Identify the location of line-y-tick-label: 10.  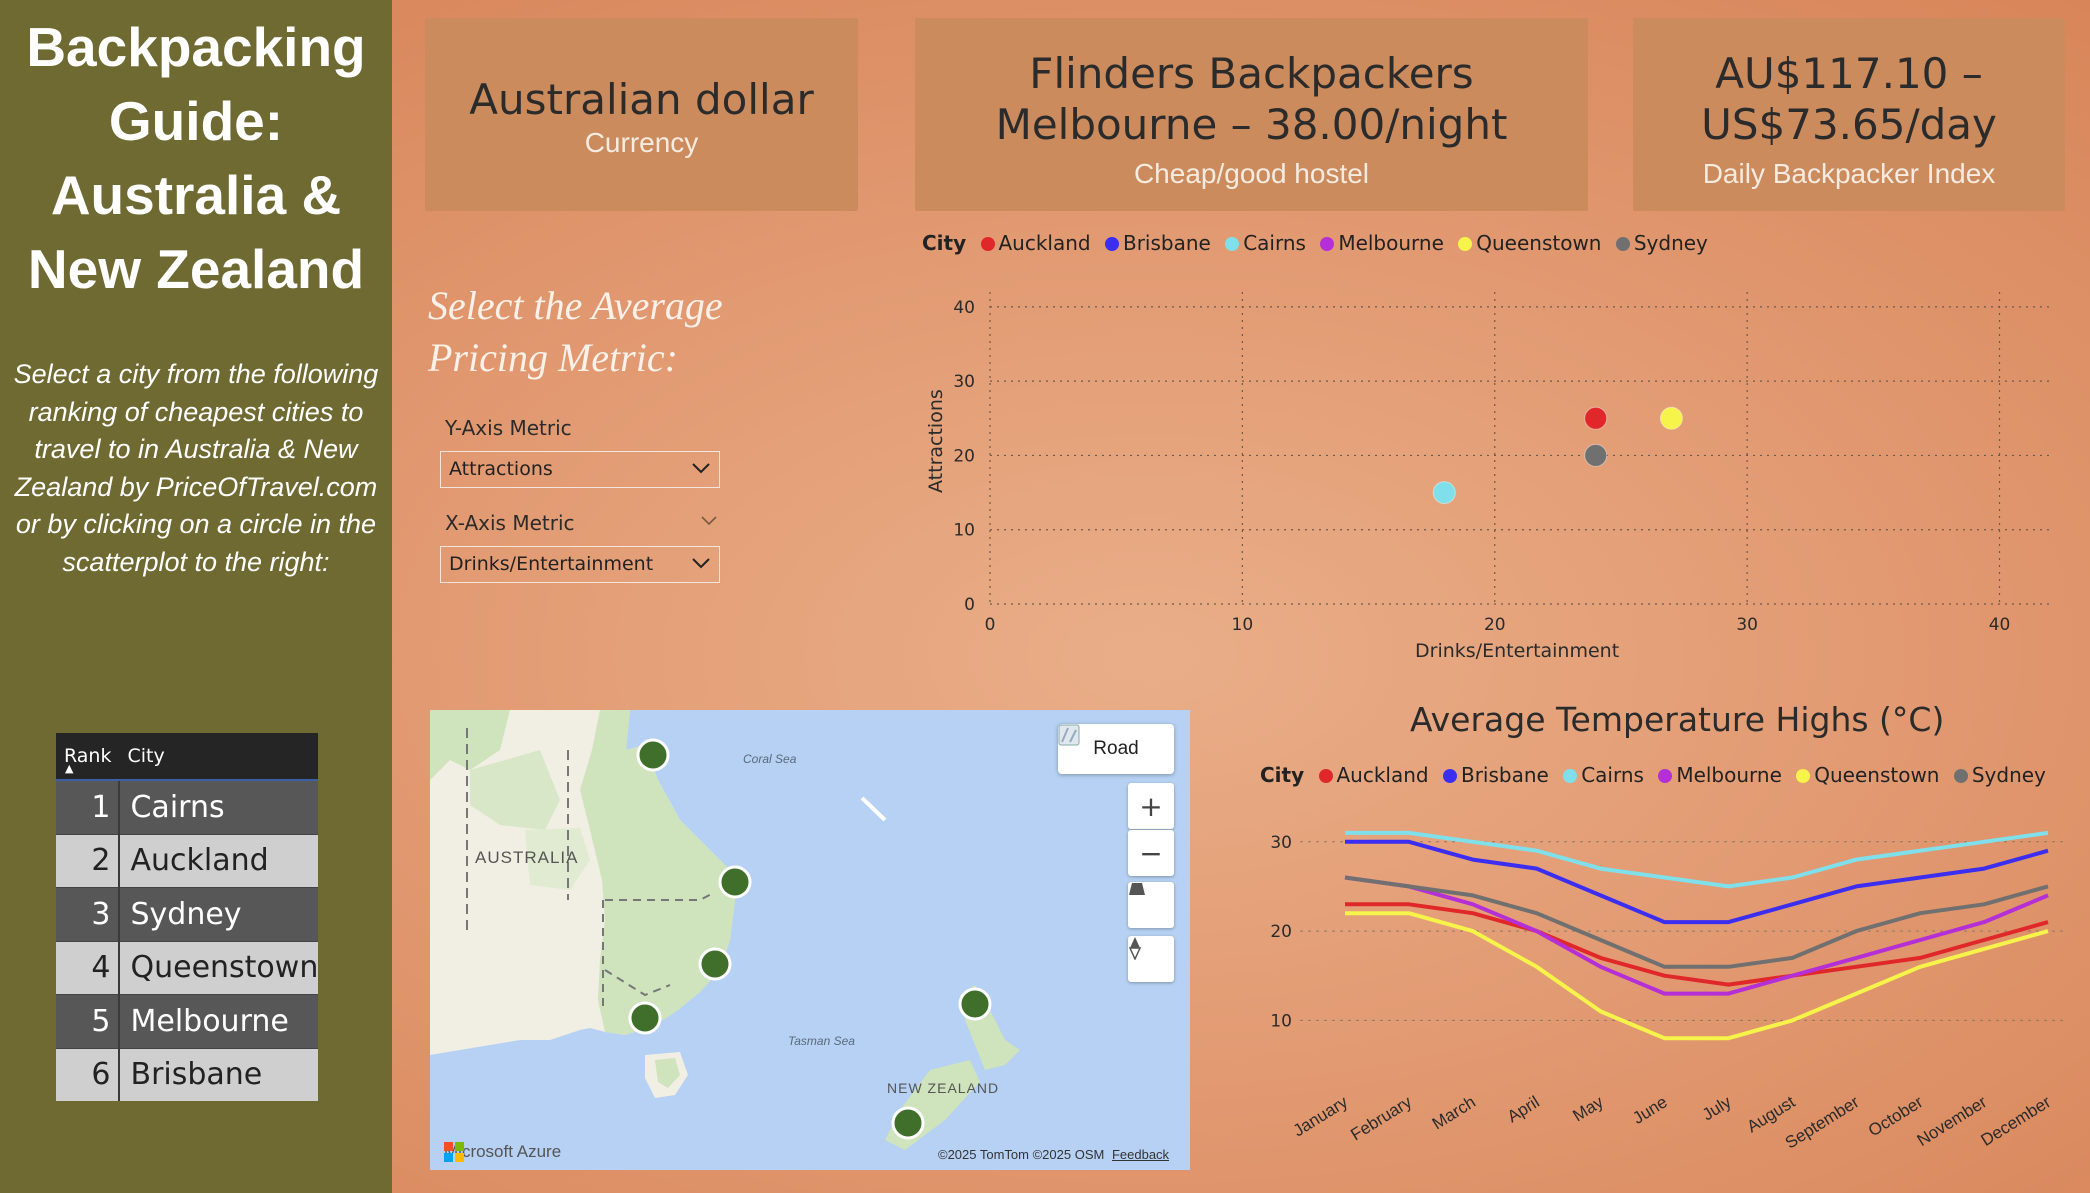
(1281, 1021).